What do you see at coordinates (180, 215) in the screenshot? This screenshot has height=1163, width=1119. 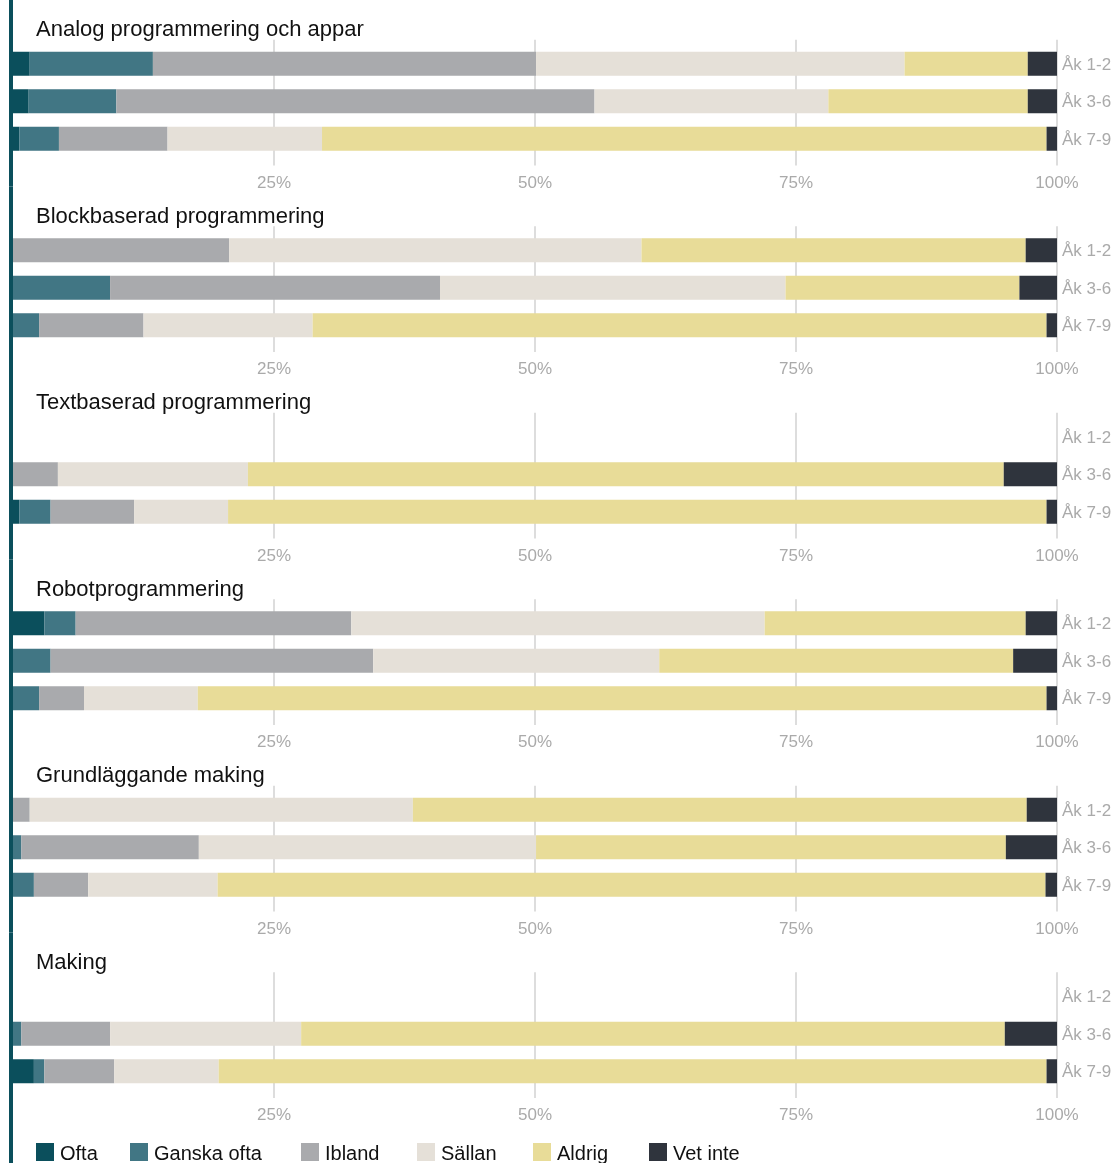 I see `chart-title: Blockbaserad programmering` at bounding box center [180, 215].